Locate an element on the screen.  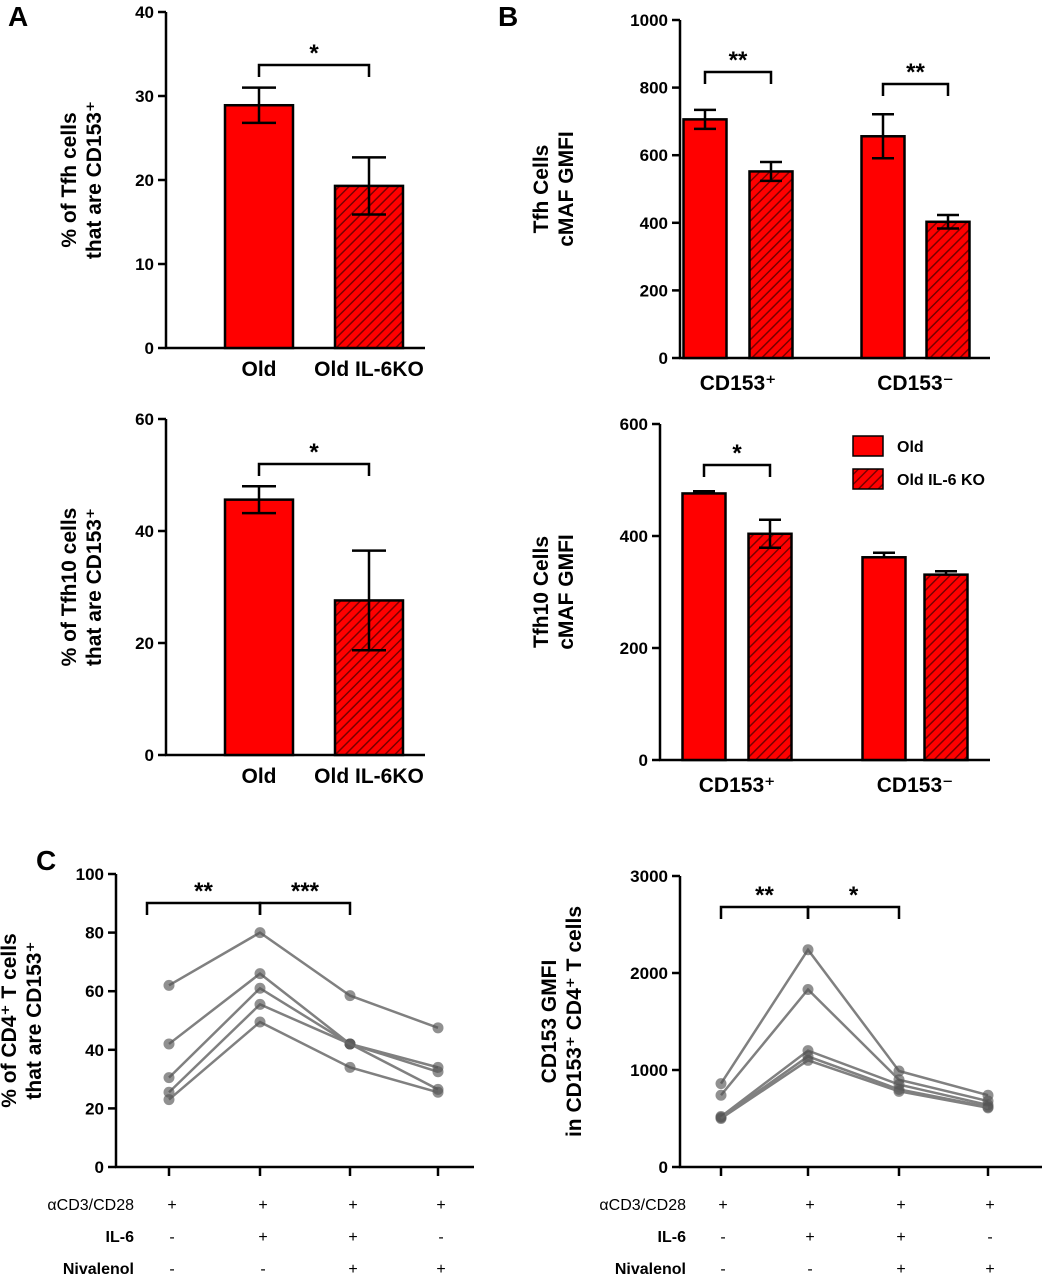
x-category-label: Old is located at coordinates (259, 776).